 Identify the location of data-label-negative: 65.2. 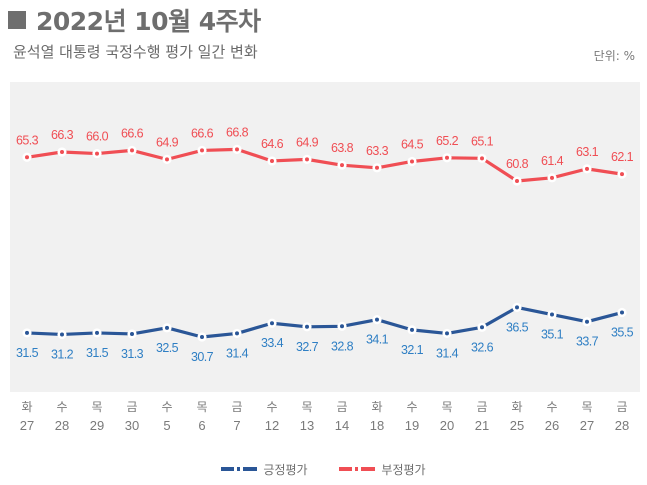
(447, 141).